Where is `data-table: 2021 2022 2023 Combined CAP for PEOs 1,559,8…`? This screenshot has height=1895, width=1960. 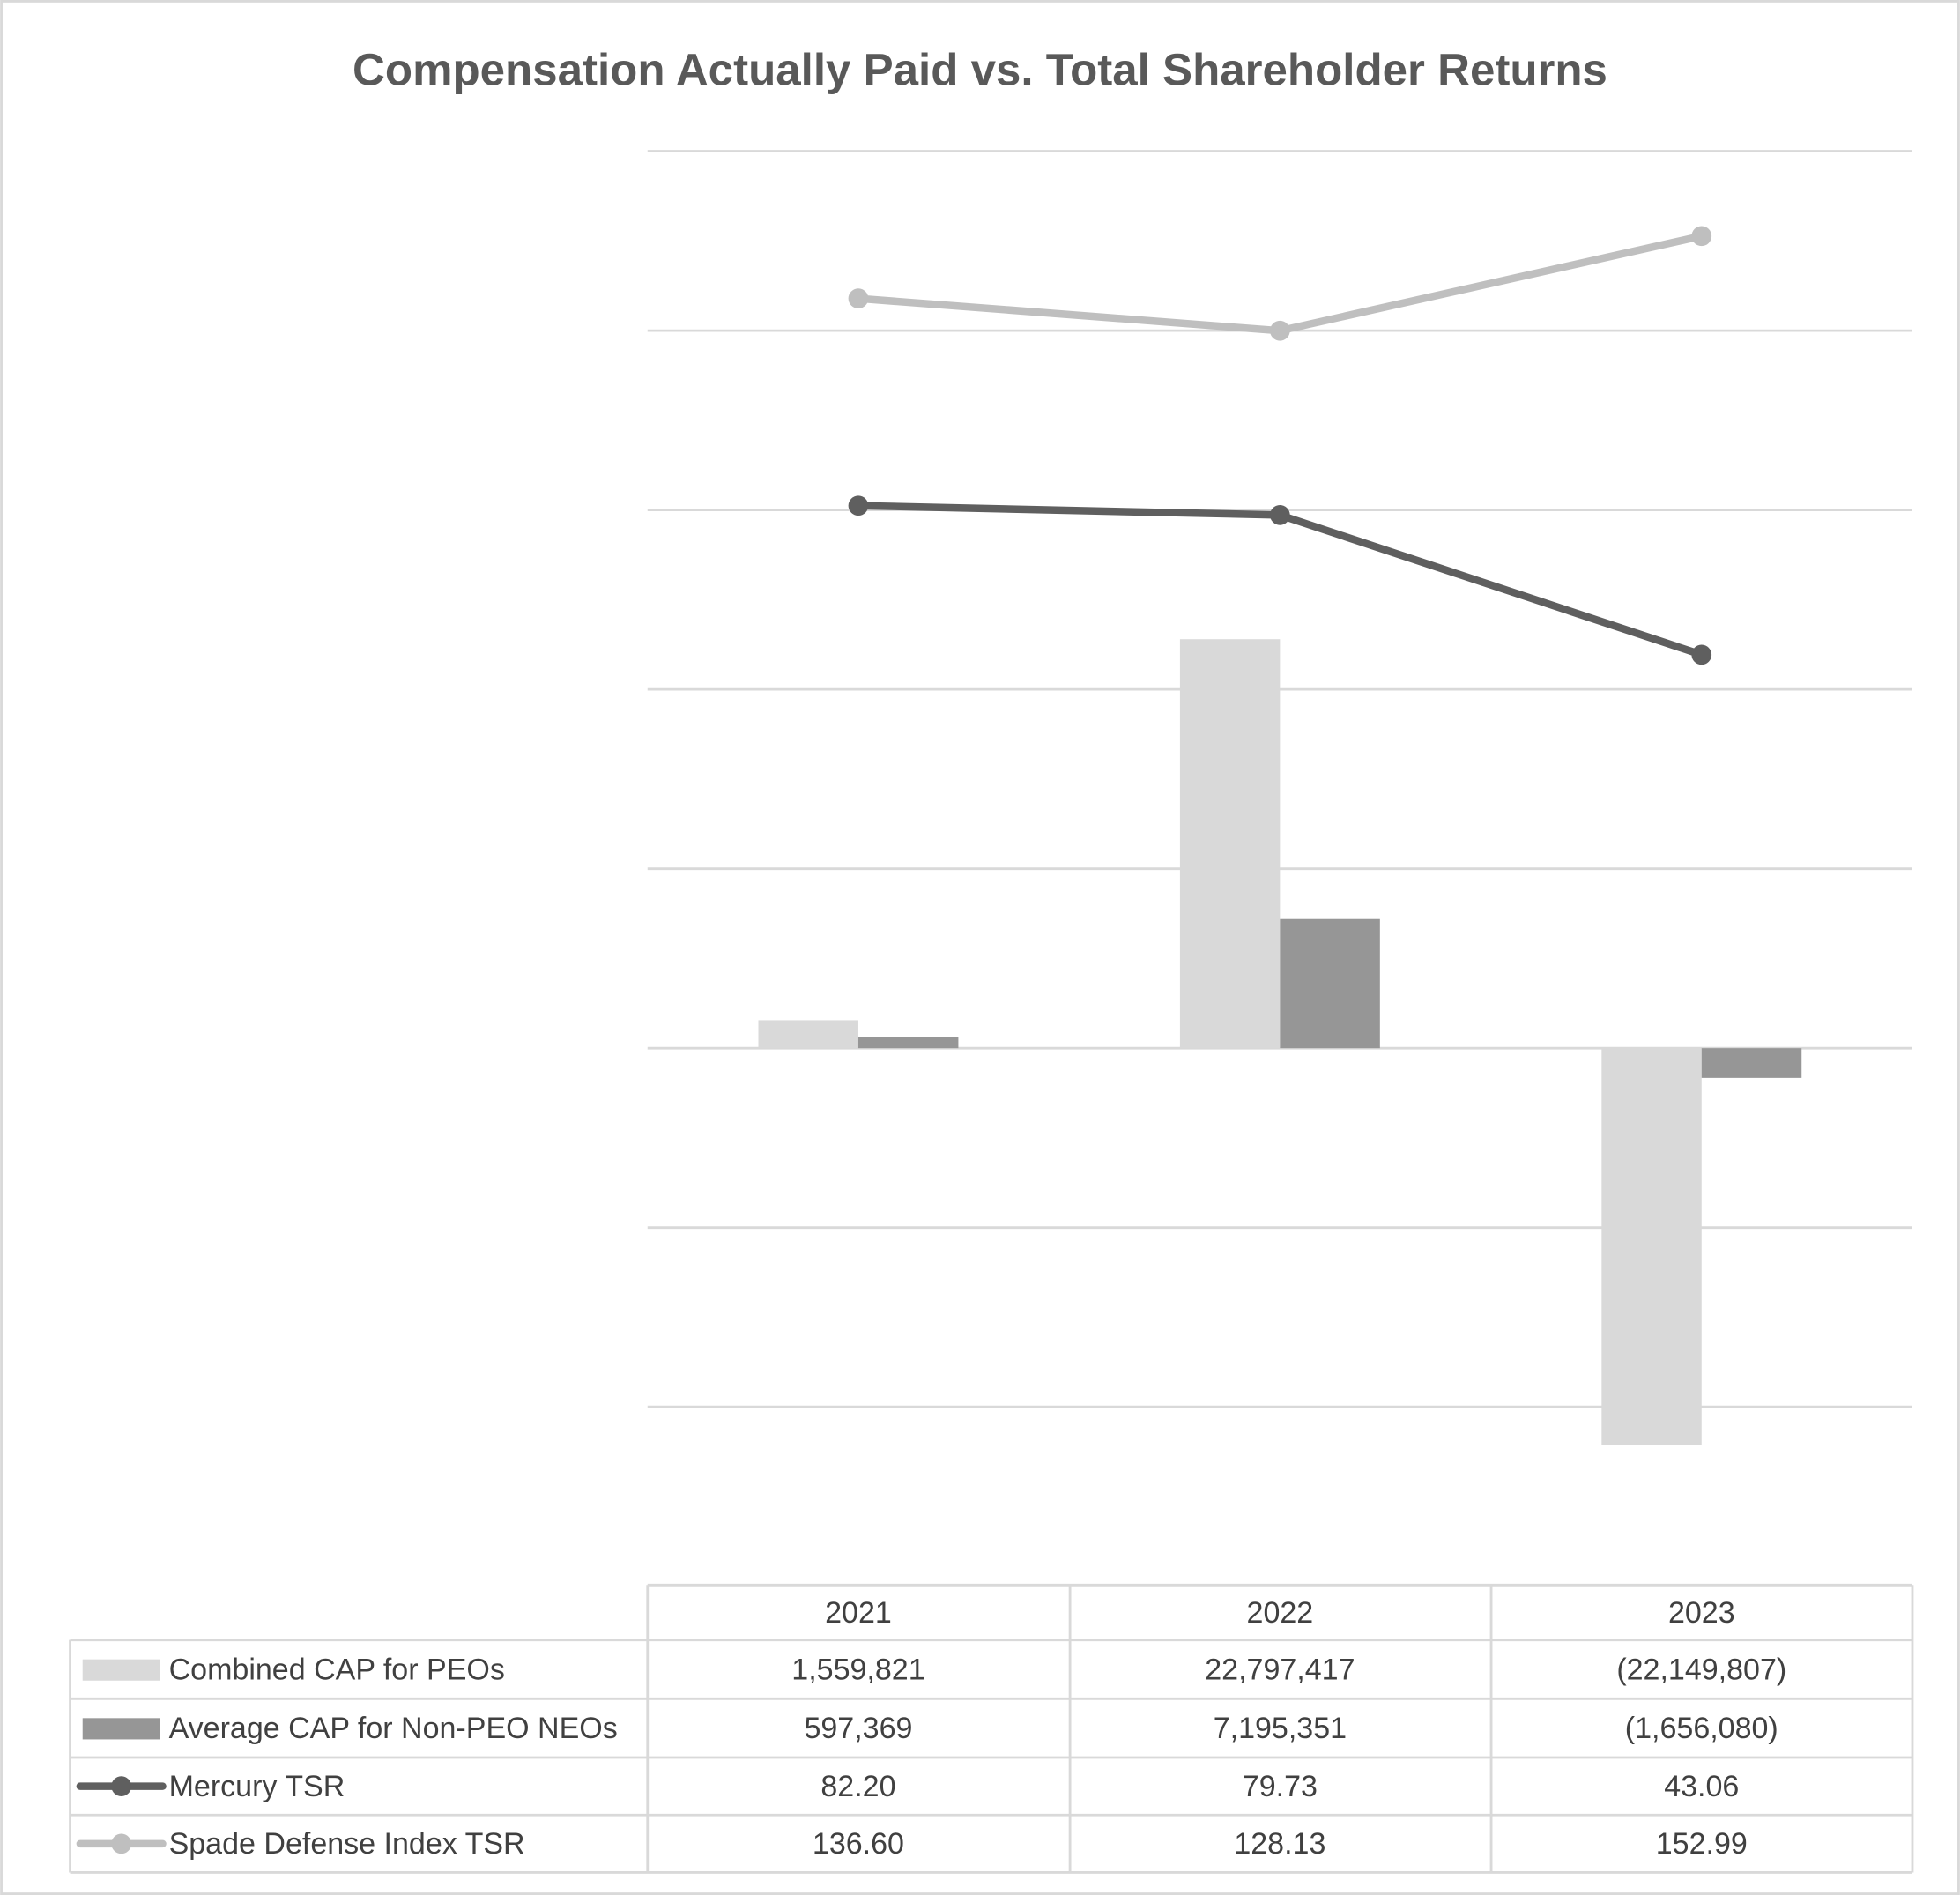
data-table: 2021 2022 2023 Combined CAP for PEOs 1,559,8… is located at coordinates (991, 1728).